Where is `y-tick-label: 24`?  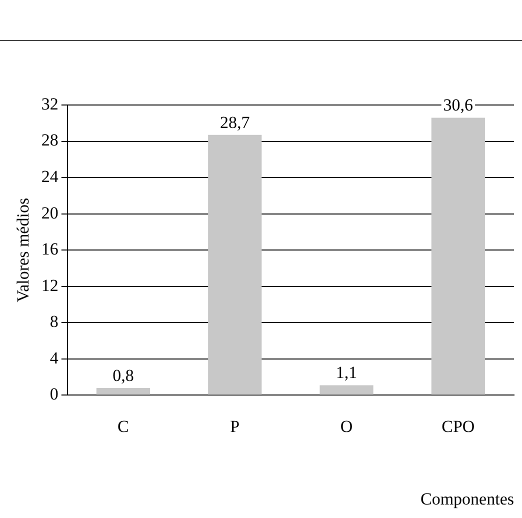 y-tick-label: 24 is located at coordinates (50, 176).